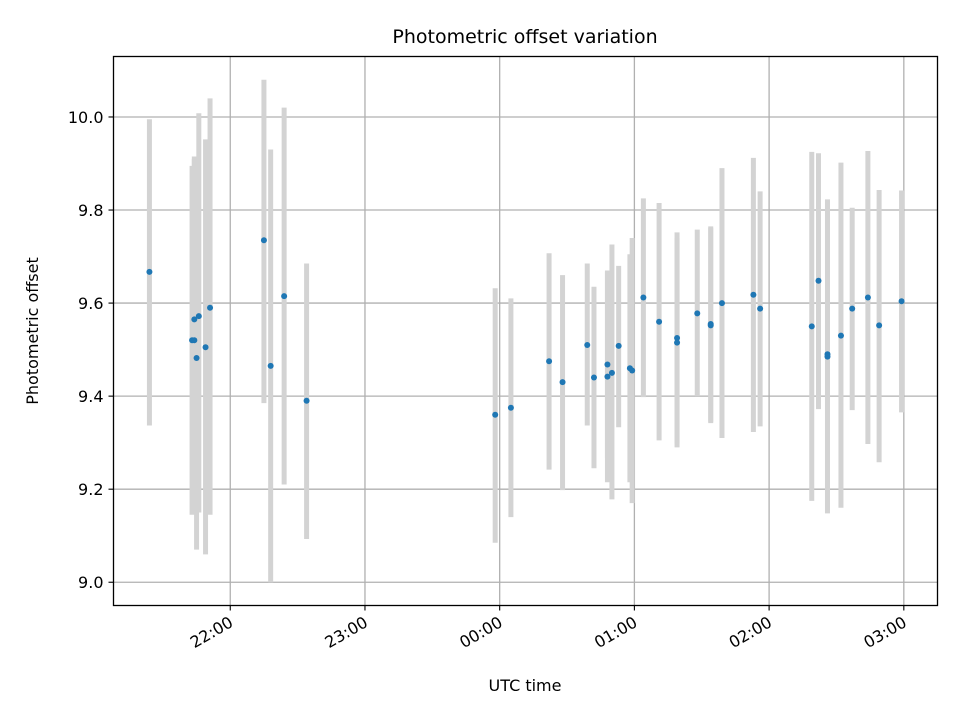  Describe the element at coordinates (90, 582) in the screenshot. I see `y-tick-label: 9.0` at that location.